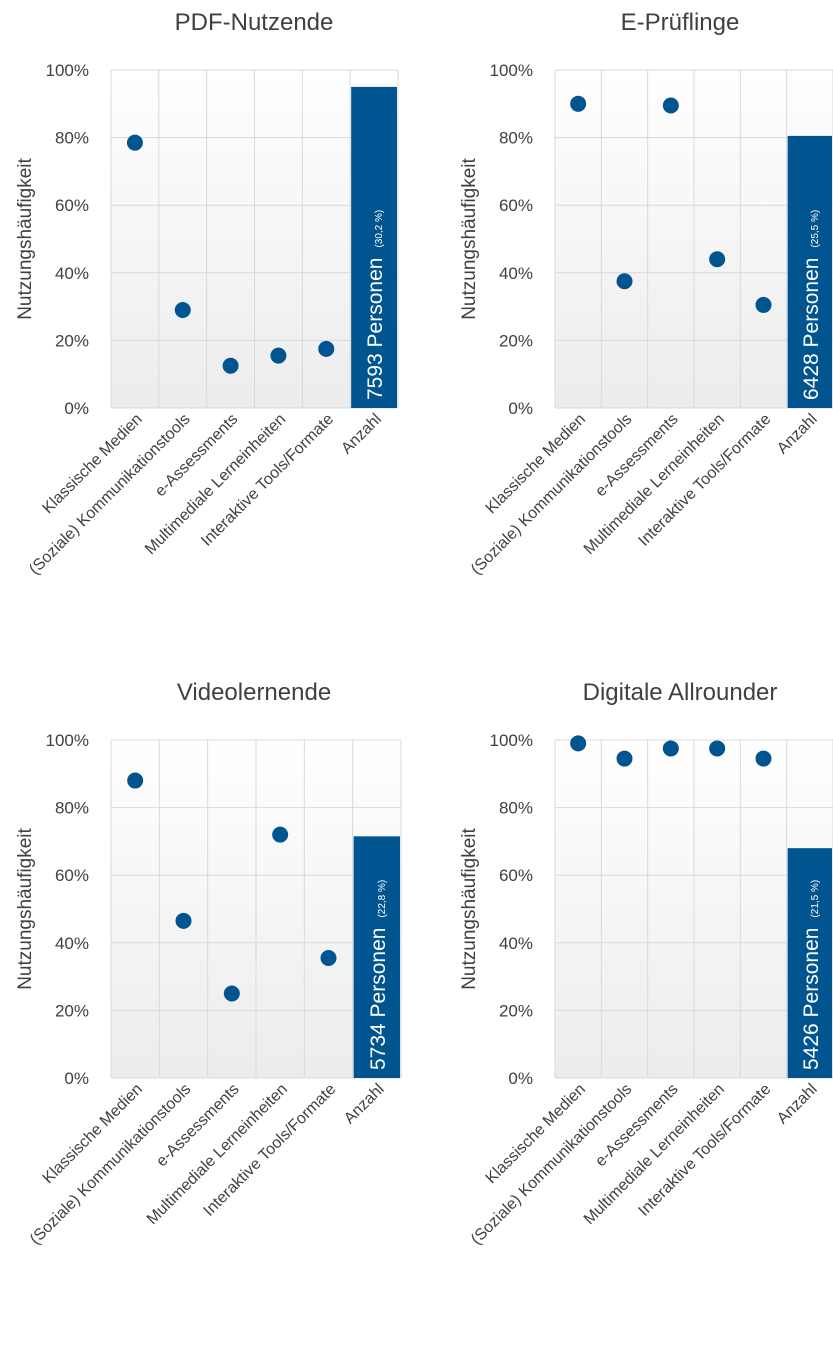 This screenshot has height=1346, width=833. I want to click on bar-share-label: (21,5 %), so click(815, 899).